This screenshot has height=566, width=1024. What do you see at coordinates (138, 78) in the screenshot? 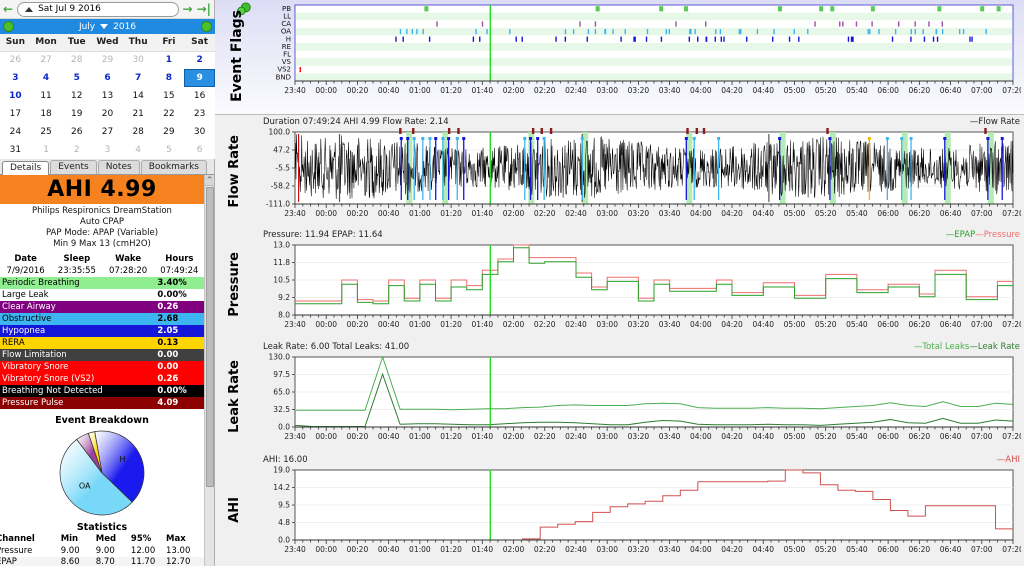
I see `calendar-day-7: 7` at bounding box center [138, 78].